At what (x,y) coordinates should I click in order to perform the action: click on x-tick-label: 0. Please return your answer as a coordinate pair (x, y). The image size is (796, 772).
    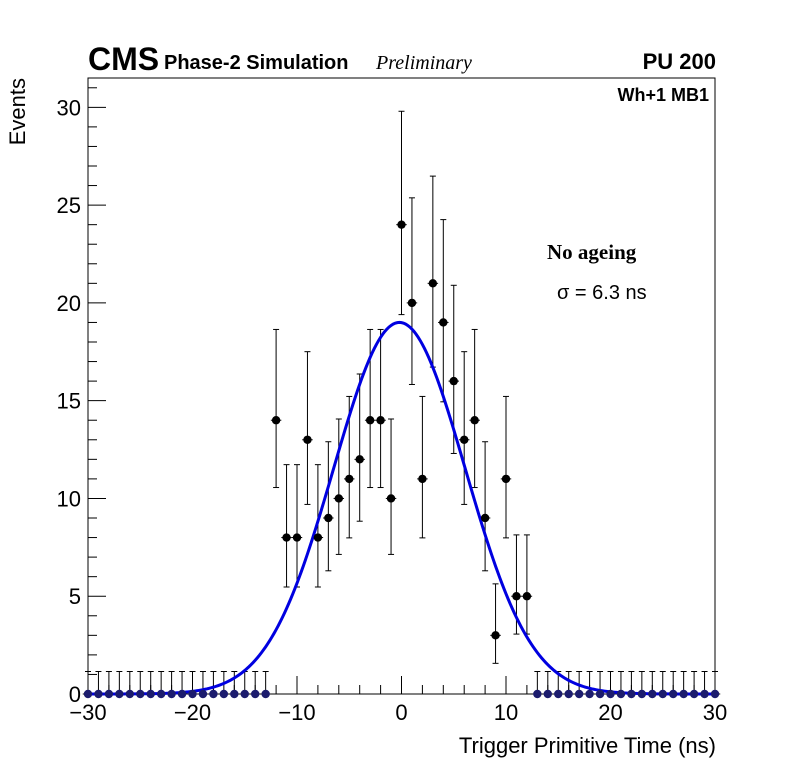
    Looking at the image, I should click on (401, 712).